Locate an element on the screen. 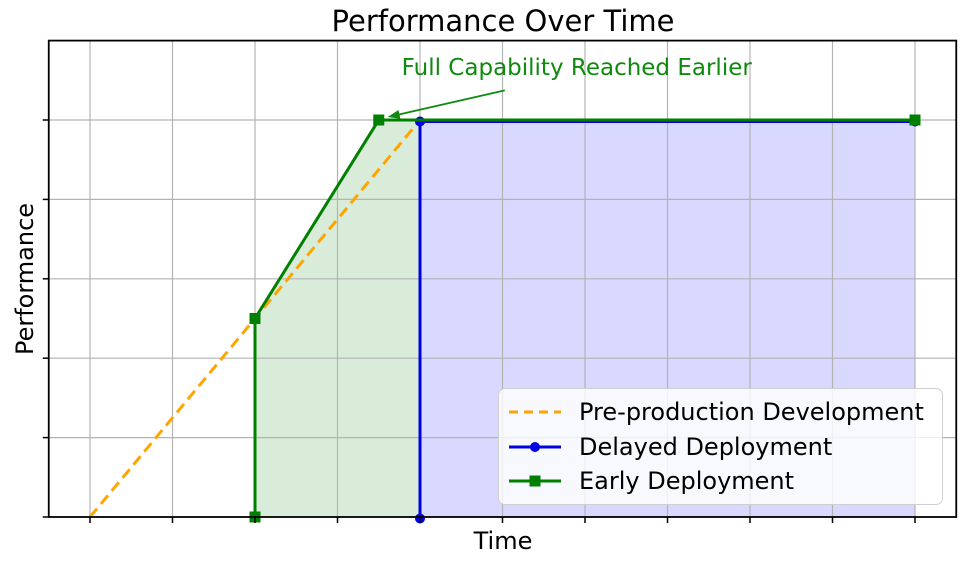 This screenshot has height=566, width=966. legend-label-pre-production: Pre-production Development is located at coordinates (751, 412).